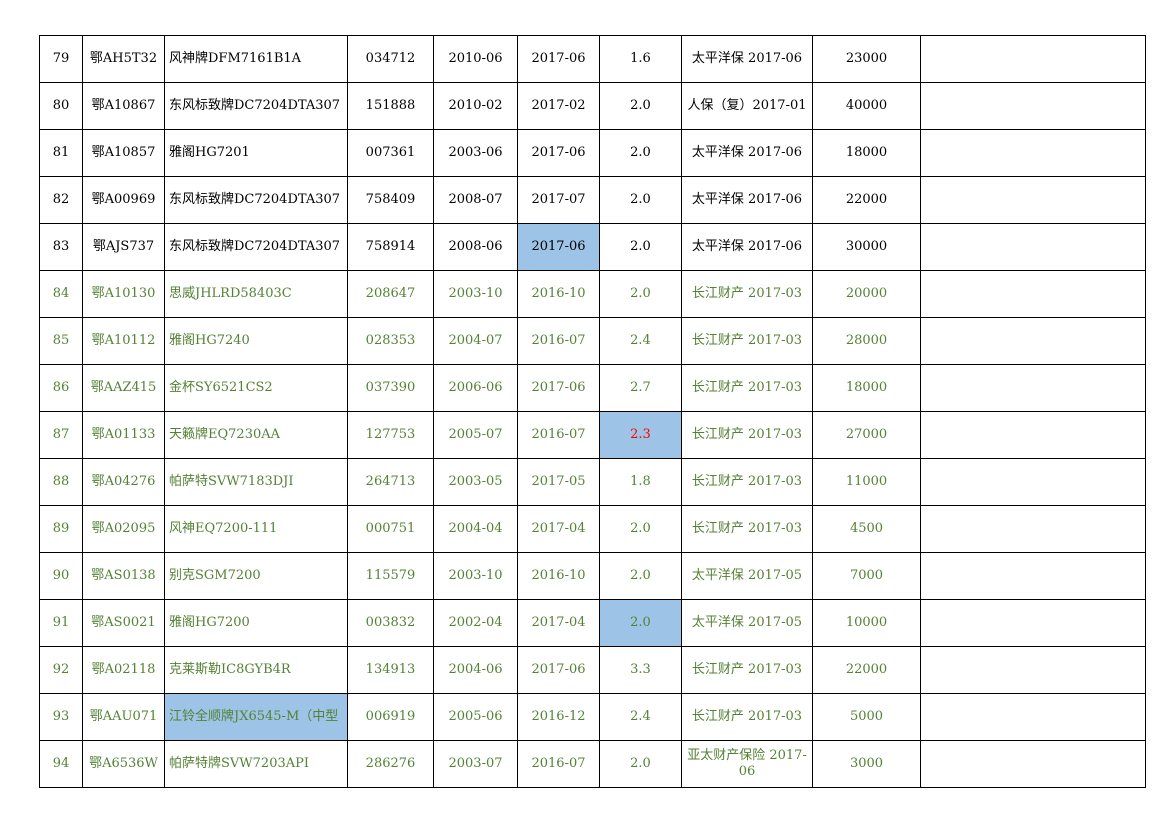 This screenshot has width=1169, height=826. I want to click on code-cell: 758409, so click(390, 200).